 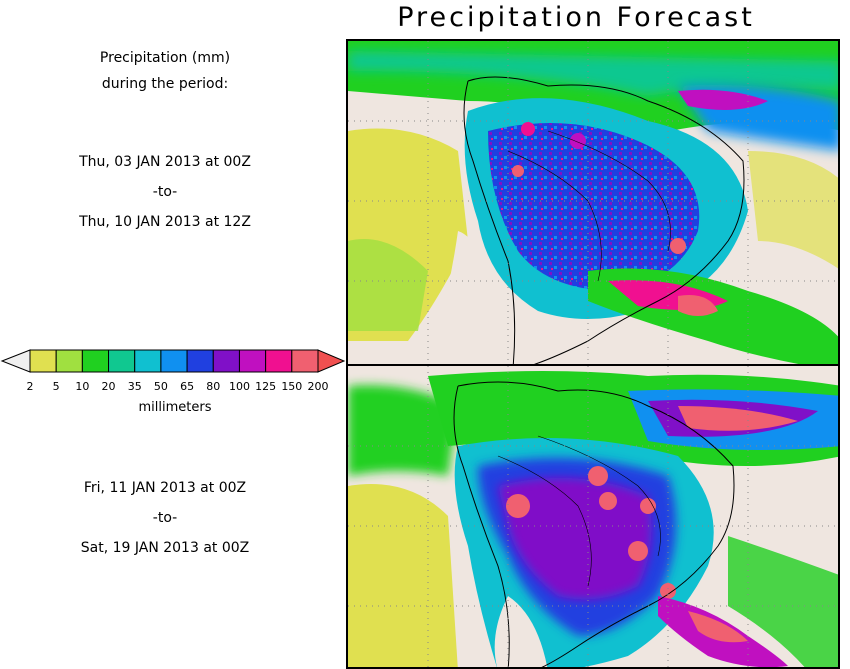 What do you see at coordinates (165, 162) in the screenshot?
I see `period-1-start: Thu, 03 JAN 2013 at 00Z` at bounding box center [165, 162].